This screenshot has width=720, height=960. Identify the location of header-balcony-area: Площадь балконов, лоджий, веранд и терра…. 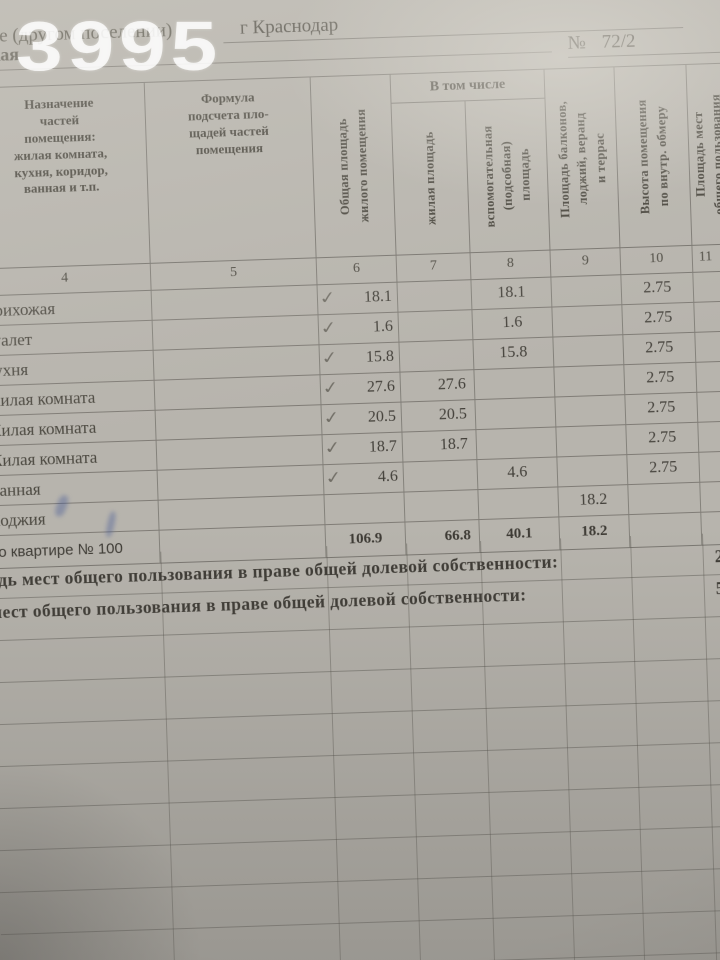
(582, 158).